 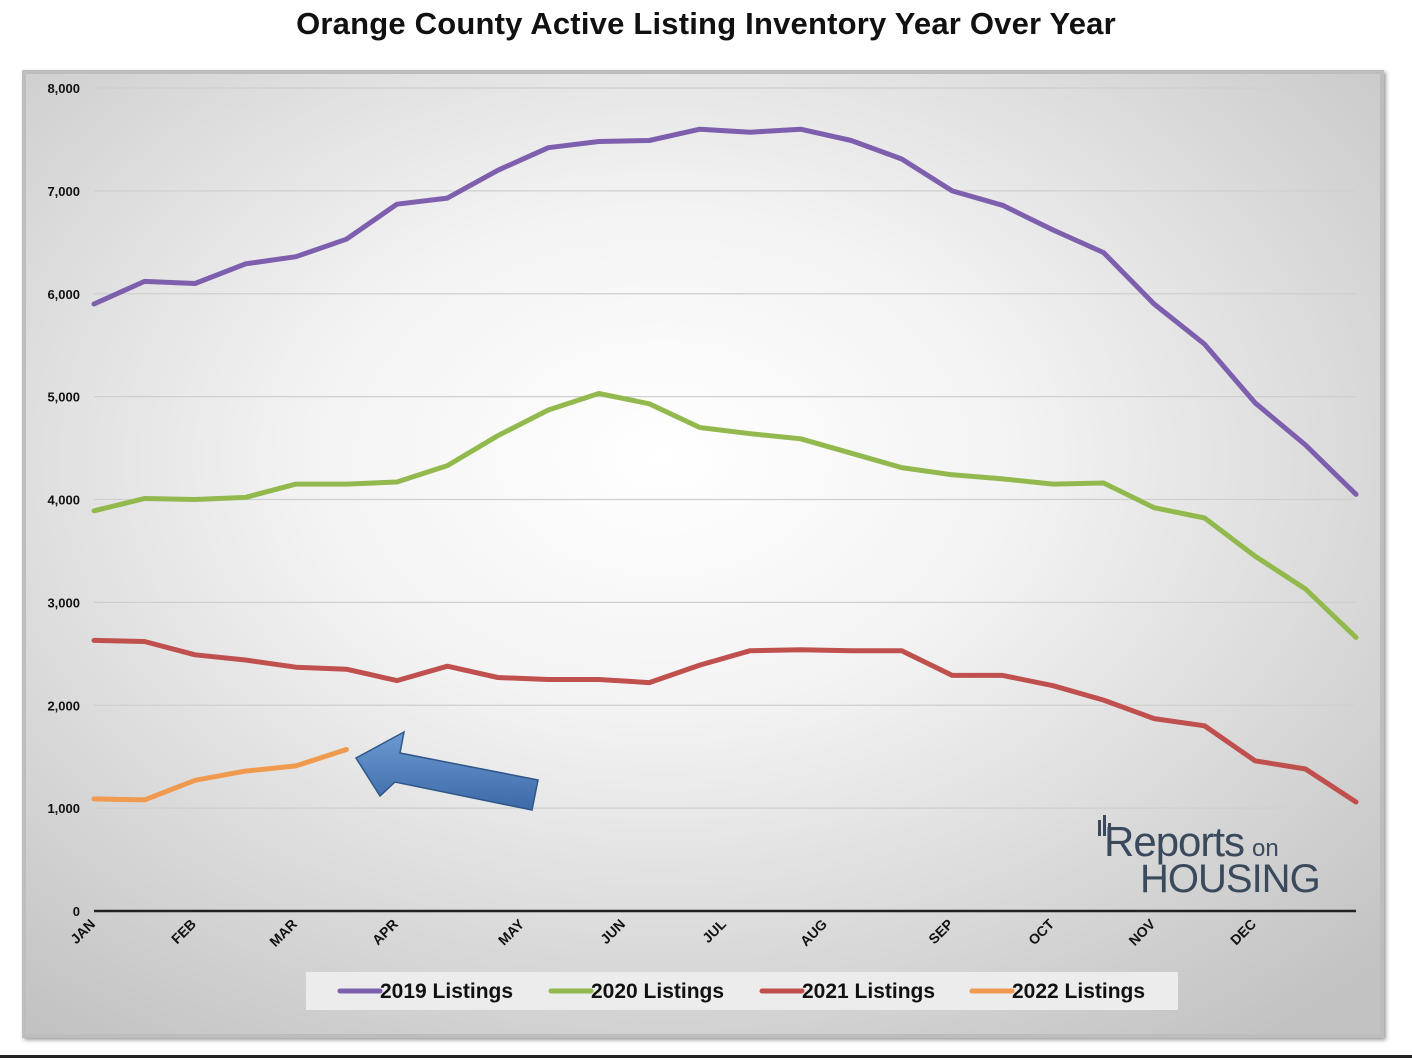 What do you see at coordinates (868, 991) in the screenshot?
I see `legend-label: 2021 Listings` at bounding box center [868, 991].